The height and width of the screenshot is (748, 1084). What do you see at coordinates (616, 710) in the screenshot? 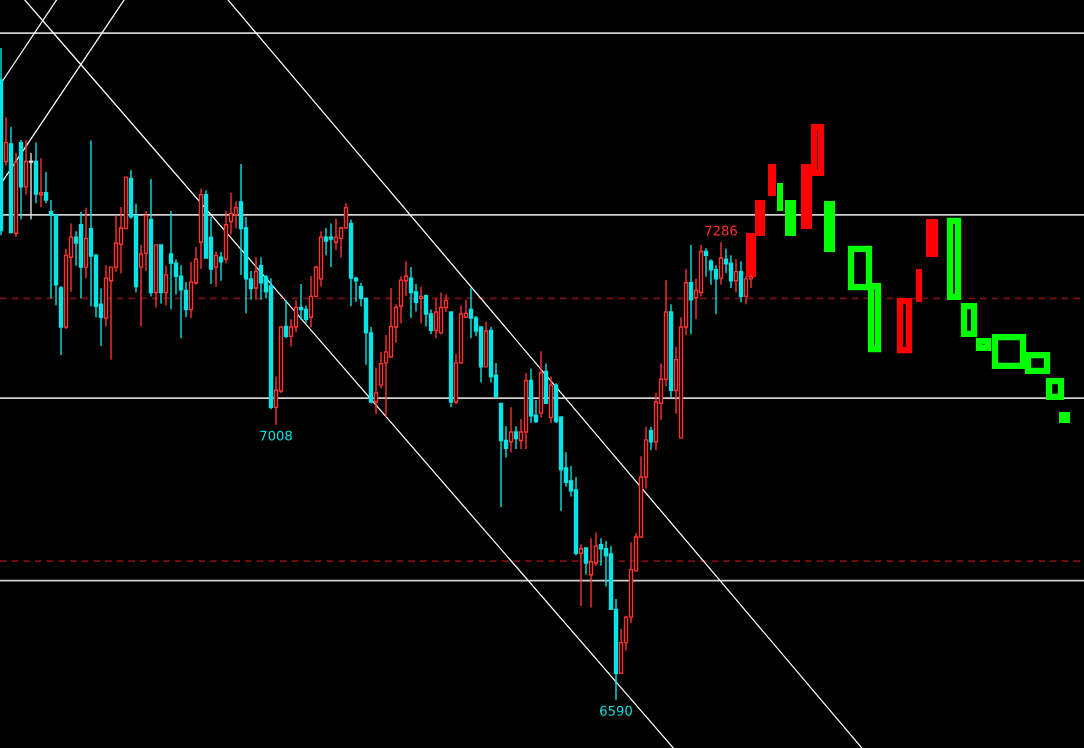
I see `annotation: 6590` at bounding box center [616, 710].